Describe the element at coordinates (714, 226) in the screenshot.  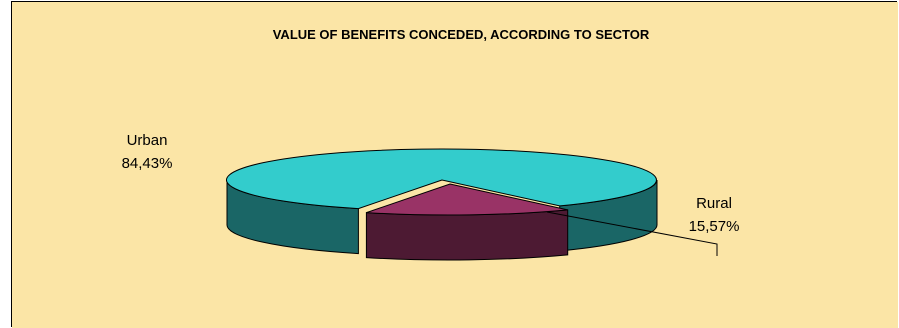
I see `slice-value-rural: 15,57%` at that location.